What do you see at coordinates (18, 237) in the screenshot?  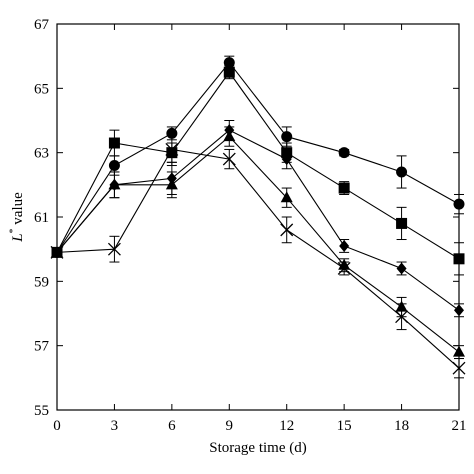 I see `y-axis-title-main: L` at bounding box center [18, 237].